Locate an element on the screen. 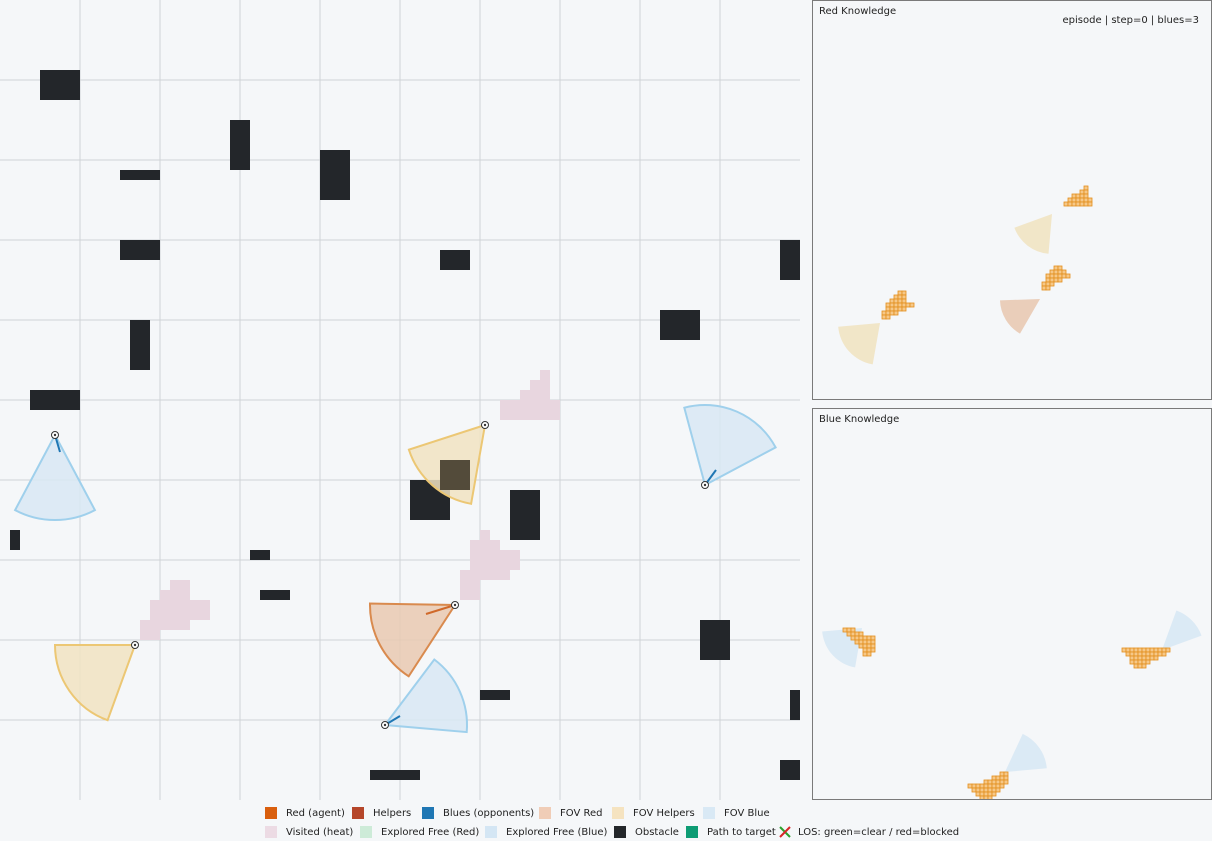 Image resolution: width=1212 pixels, height=841 pixels. legend-item-helpers: Helpers is located at coordinates (381, 813).